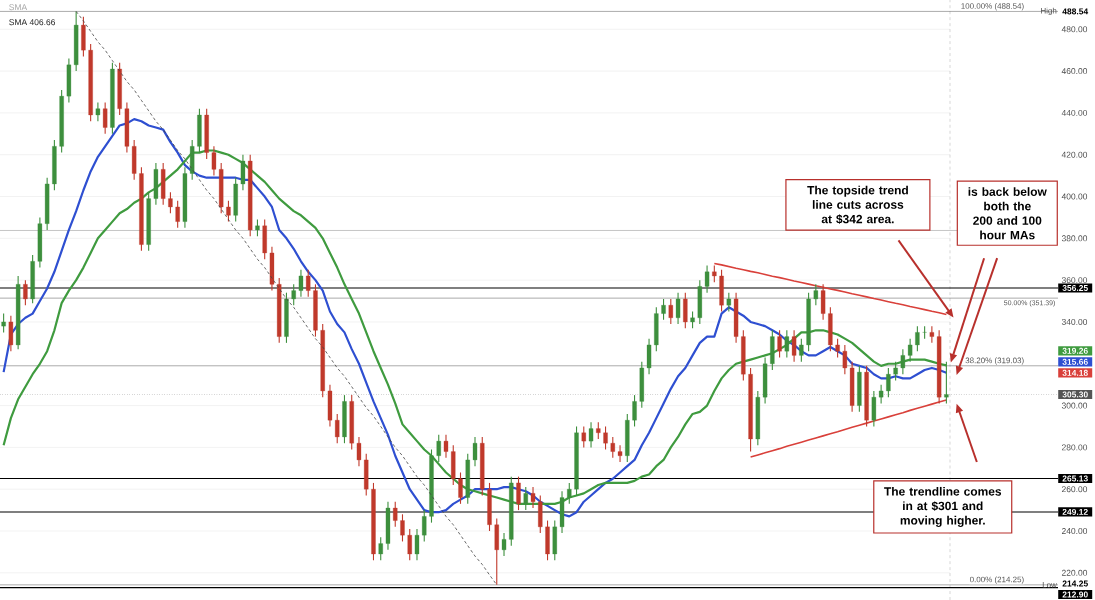  I want to click on y-tick-label: 380.00, so click(1074, 238).